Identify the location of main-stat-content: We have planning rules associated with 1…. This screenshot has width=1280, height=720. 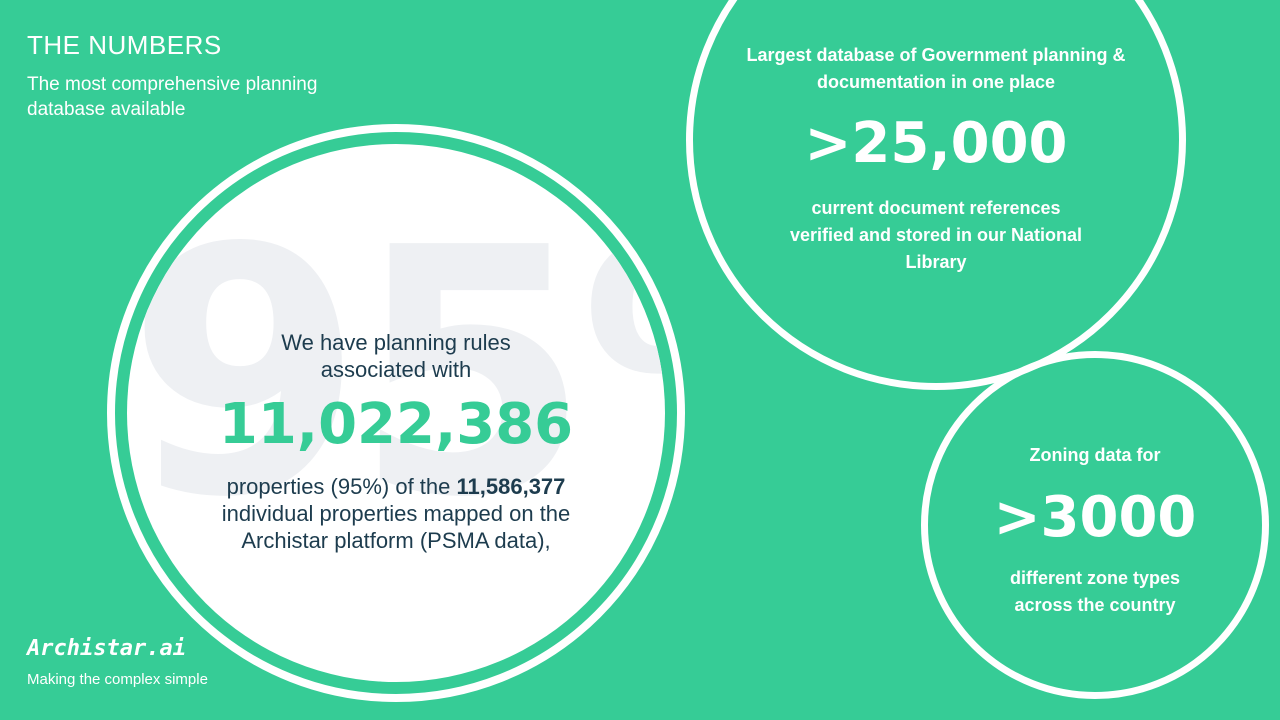
(396, 441).